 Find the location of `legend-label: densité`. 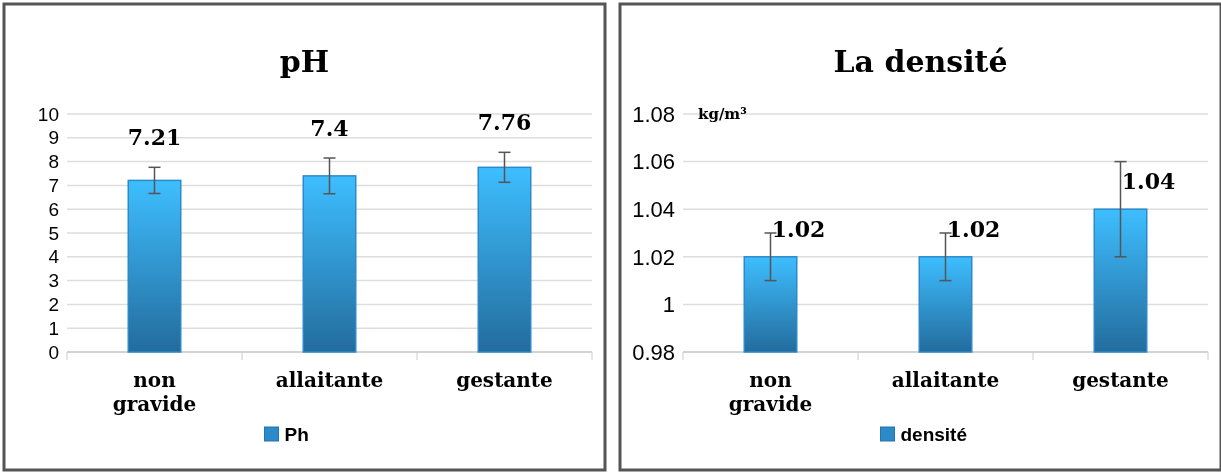

legend-label: densité is located at coordinates (934, 434).